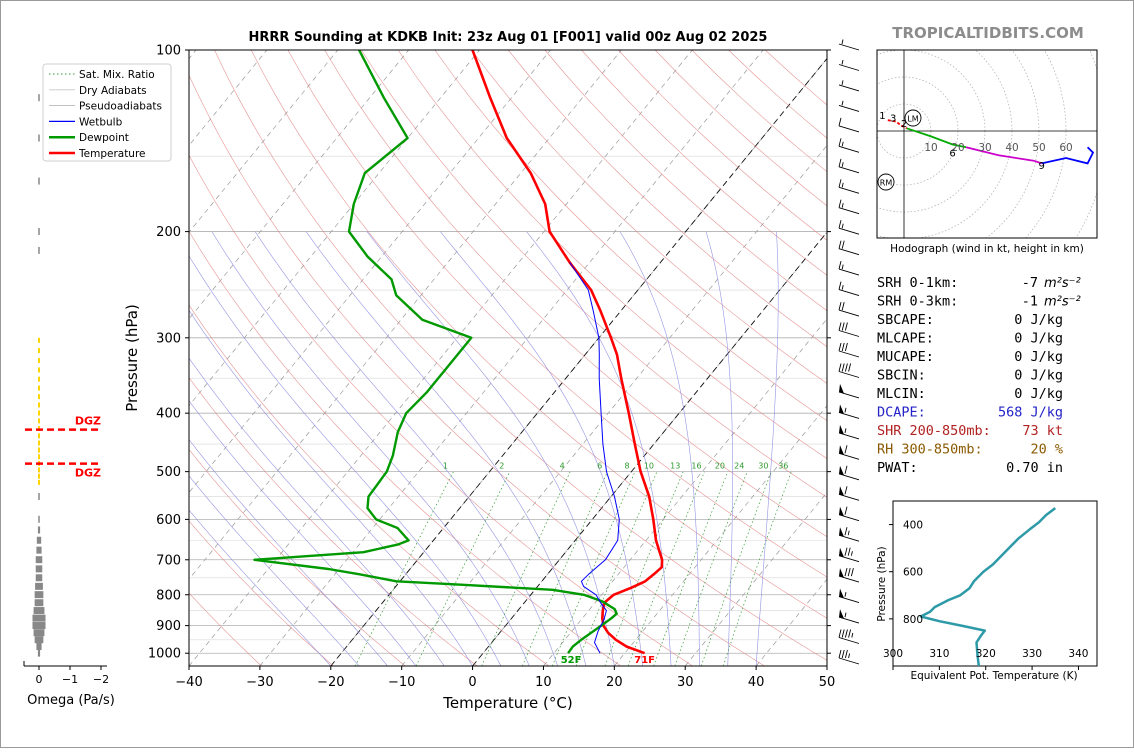 This screenshot has width=1134, height=753. Describe the element at coordinates (401, 682) in the screenshot. I see `x-tick-label: −10` at that location.